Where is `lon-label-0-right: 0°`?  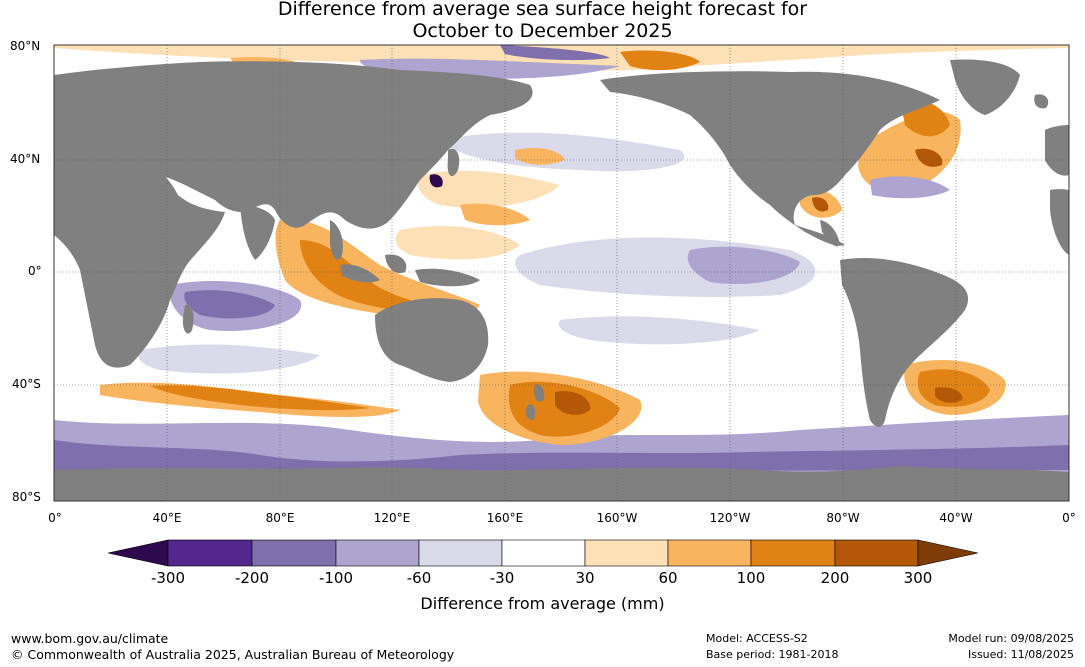 lon-label-0-right: 0° is located at coordinates (1069, 518).